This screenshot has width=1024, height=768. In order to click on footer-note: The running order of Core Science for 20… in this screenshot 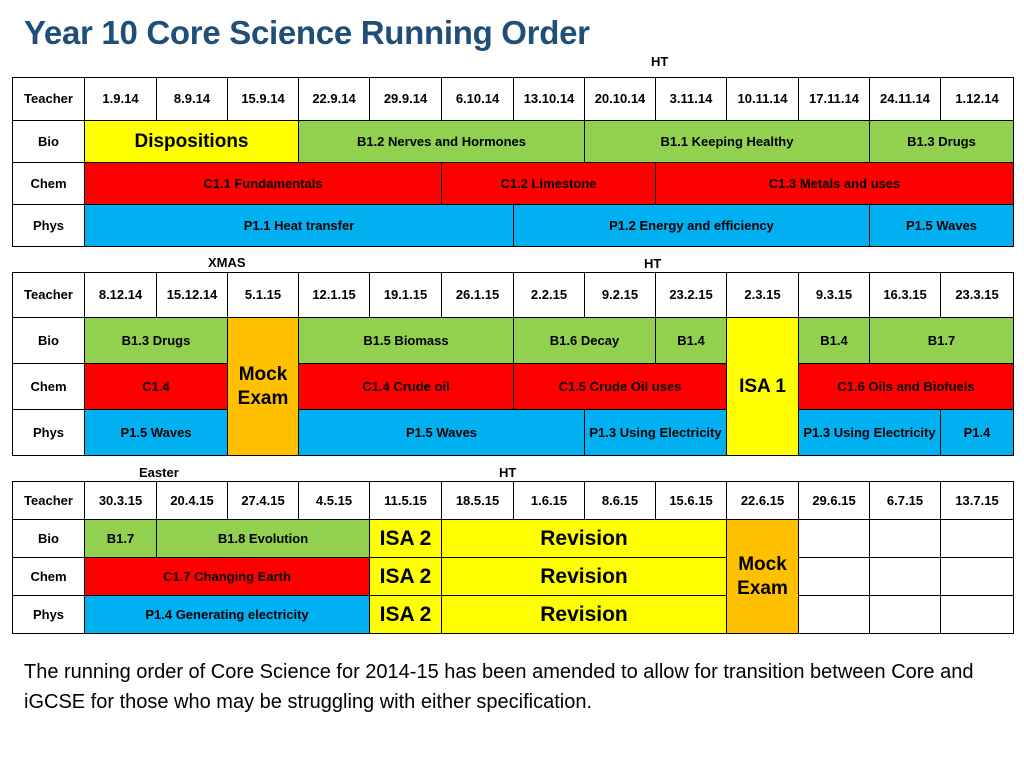, I will do `click(499, 687)`.